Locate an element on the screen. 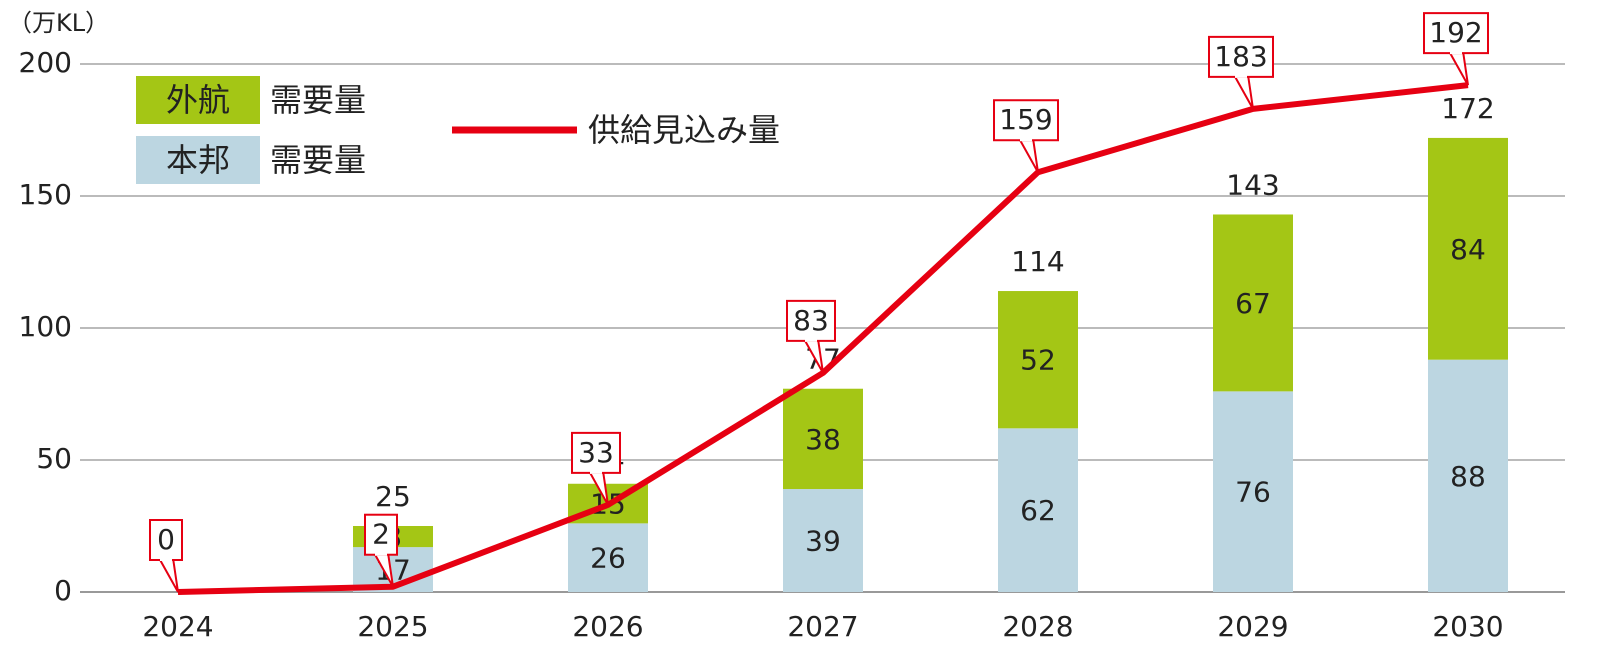  x-tick-label: 2030 is located at coordinates (1467, 626).